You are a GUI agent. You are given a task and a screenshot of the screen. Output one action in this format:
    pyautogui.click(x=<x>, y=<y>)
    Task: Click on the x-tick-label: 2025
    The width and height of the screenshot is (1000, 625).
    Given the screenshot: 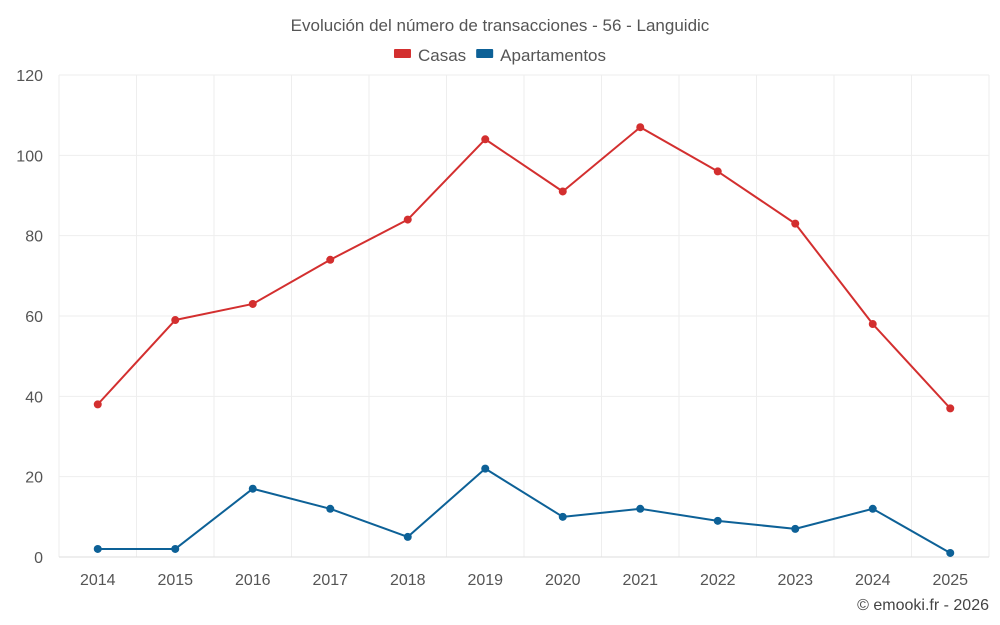 What is the action you would take?
    pyautogui.click(x=950, y=580)
    